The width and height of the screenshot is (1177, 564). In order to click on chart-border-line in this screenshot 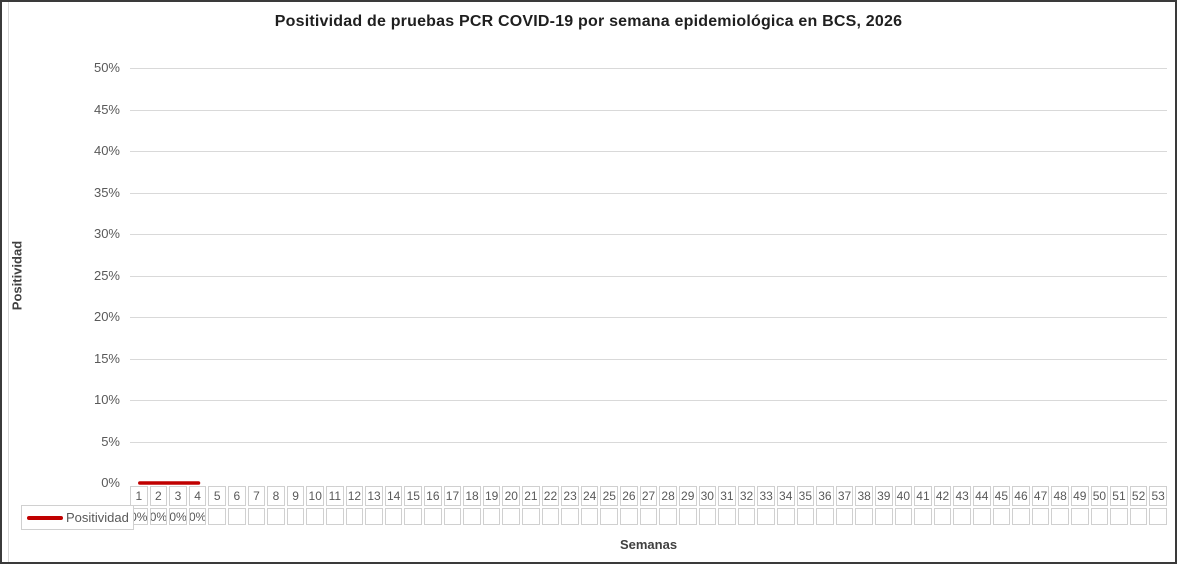, I will do `click(8, 282)`.